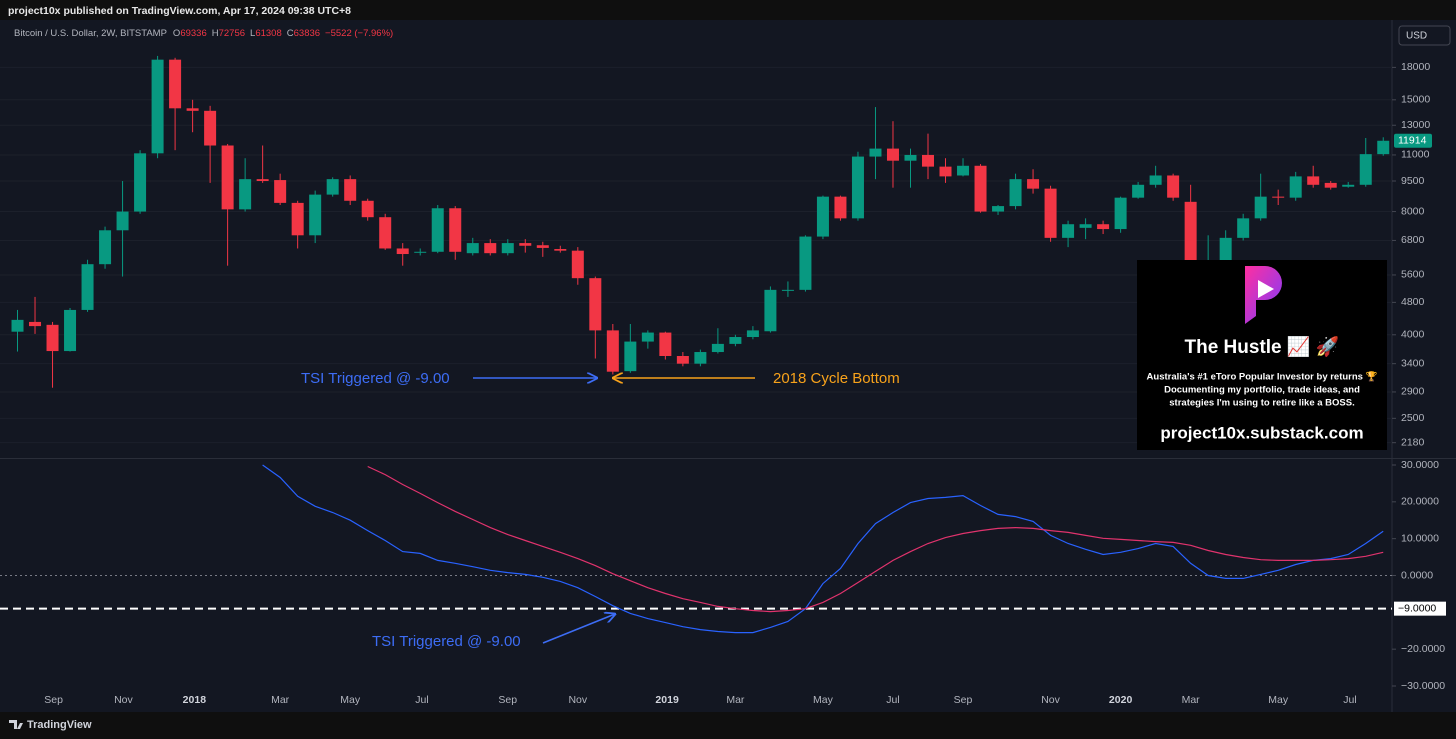  Describe the element at coordinates (90, 33) in the screenshot. I see `symbol: Bitcoin / U.S. Dollar, 2W, BITSTAMP` at that location.